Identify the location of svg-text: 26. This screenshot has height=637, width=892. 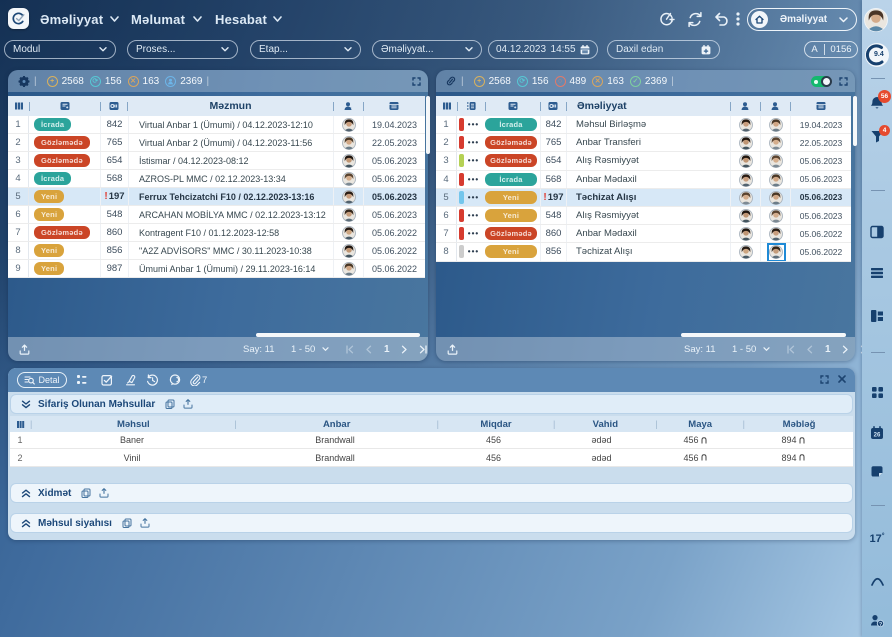
(877, 436).